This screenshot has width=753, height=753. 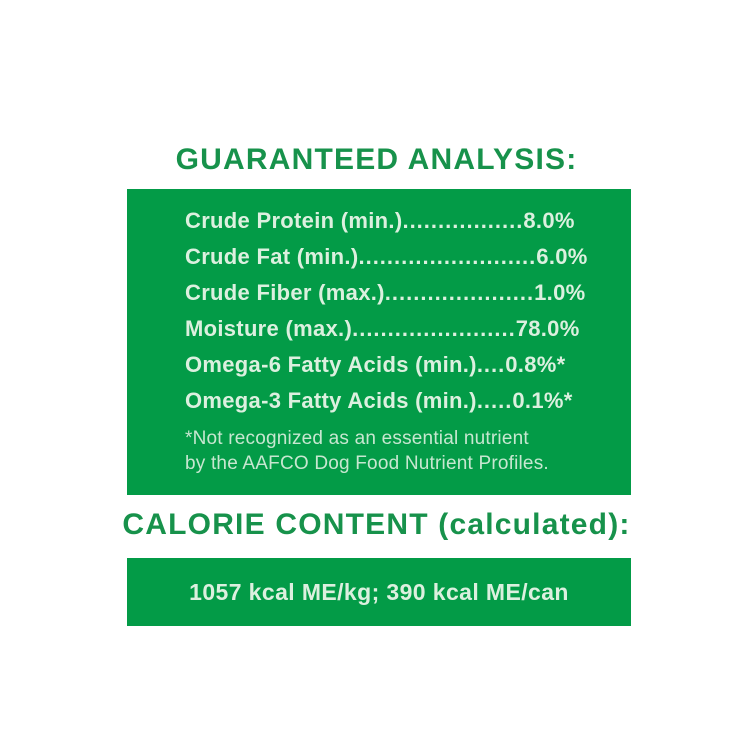 I want to click on nutrient-label: Crude Fiber (max.), so click(x=285, y=292).